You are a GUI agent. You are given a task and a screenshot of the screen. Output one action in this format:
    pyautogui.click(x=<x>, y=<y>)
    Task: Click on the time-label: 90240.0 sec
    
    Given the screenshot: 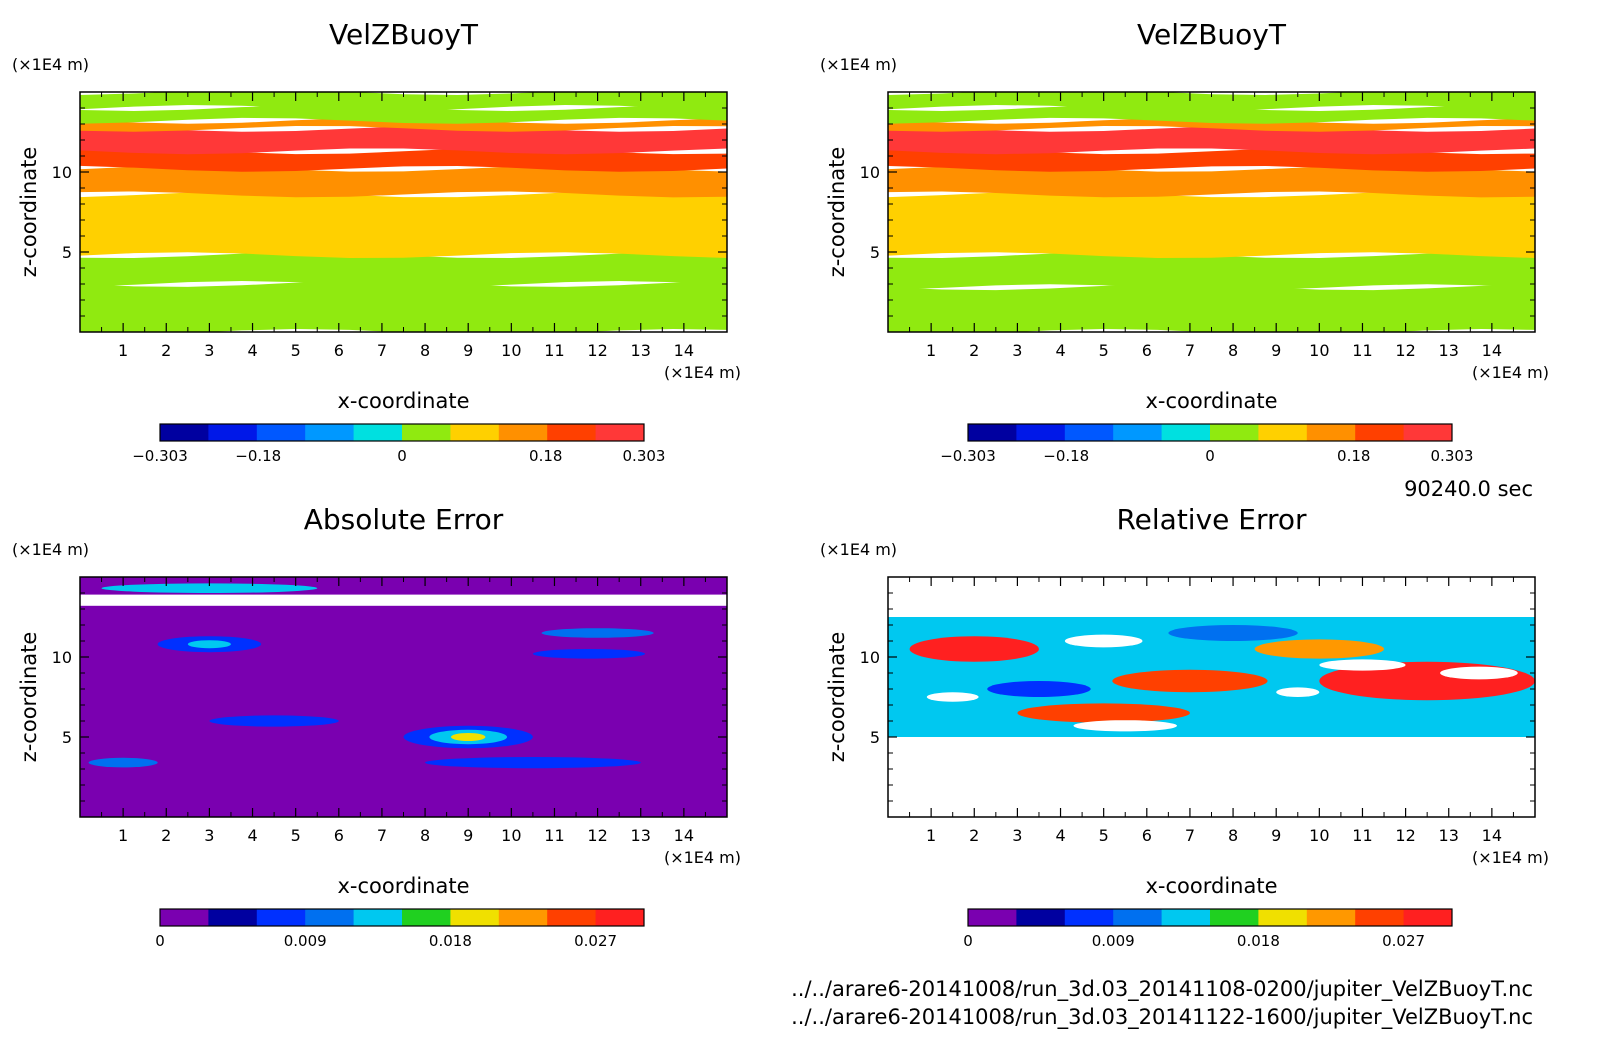 What is the action you would take?
    pyautogui.click(x=1468, y=489)
    